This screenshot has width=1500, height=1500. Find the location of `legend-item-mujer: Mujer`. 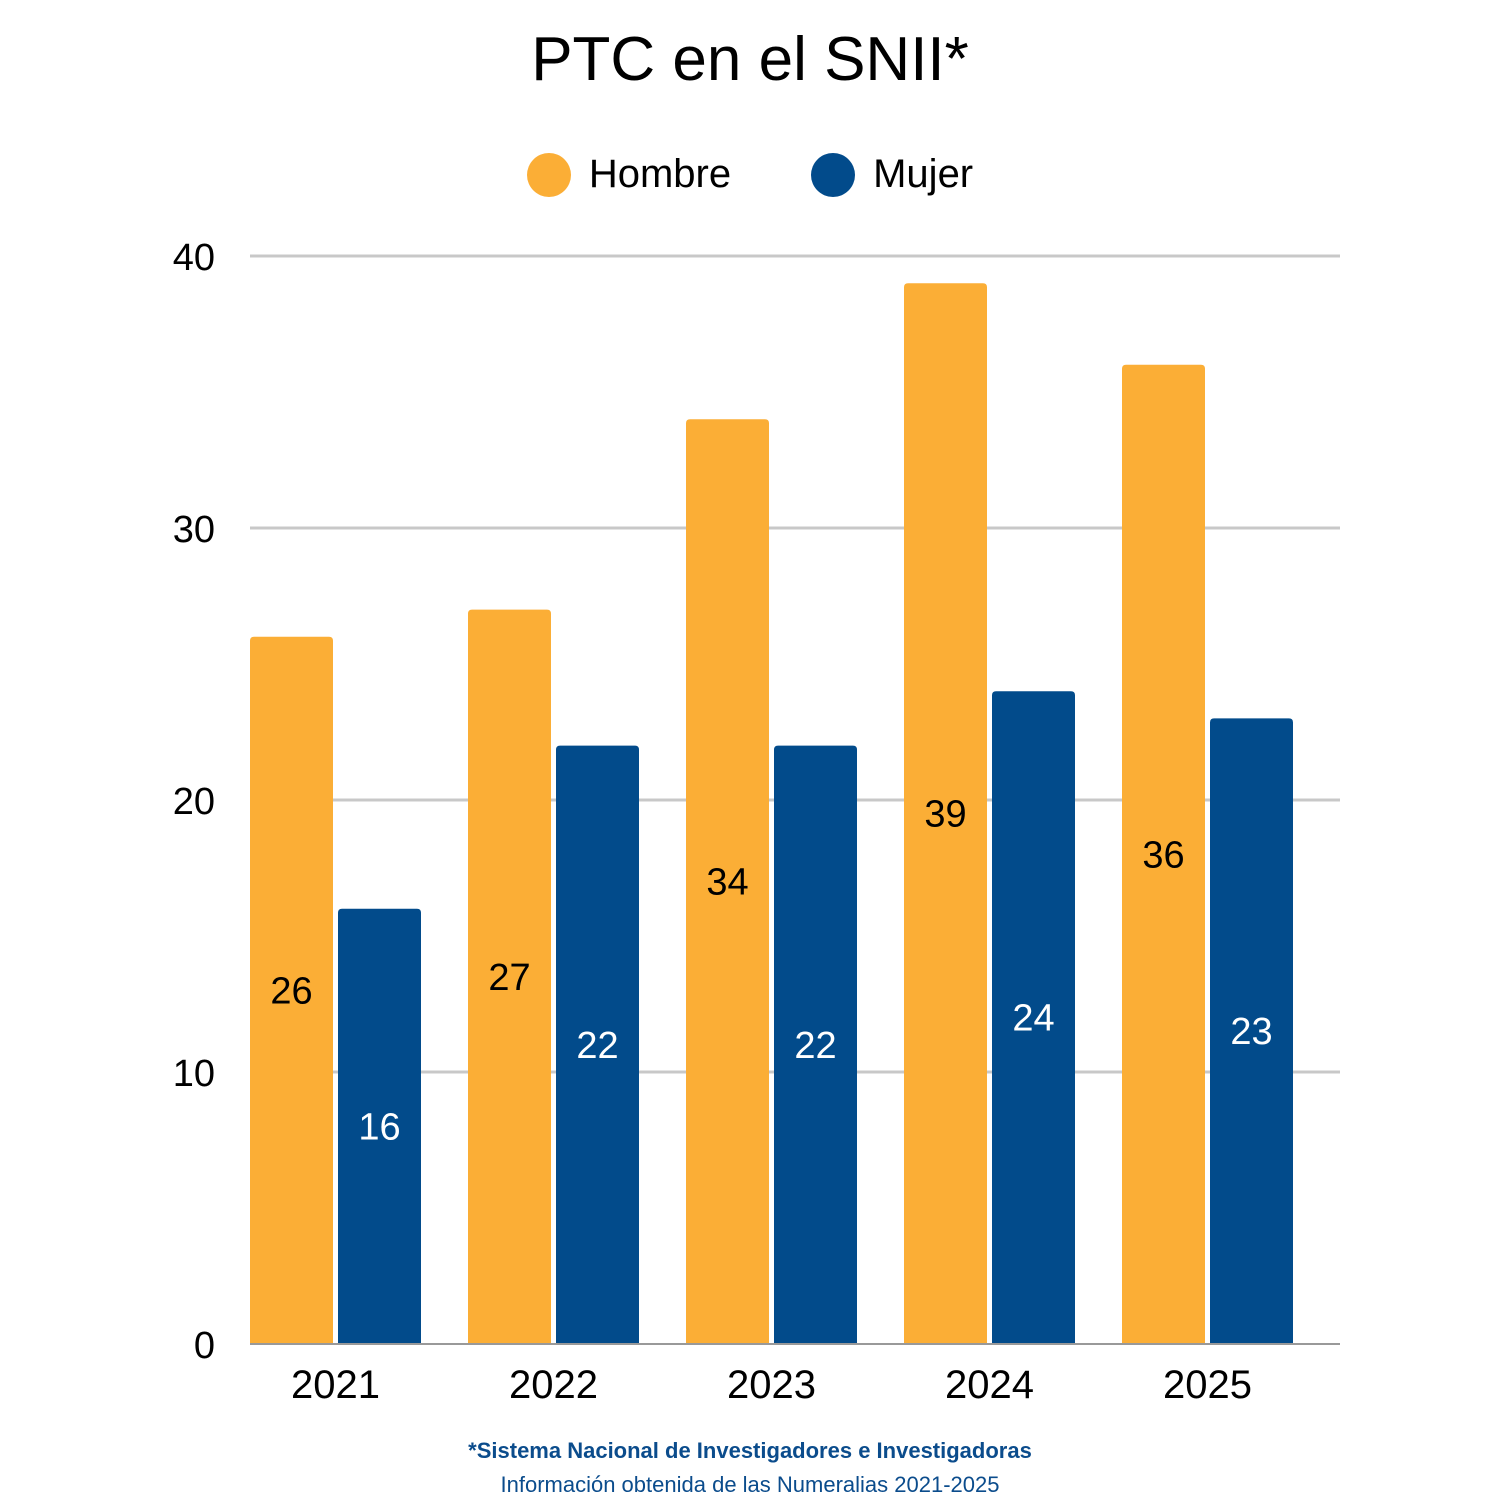

legend-item-mujer: Mujer is located at coordinates (892, 174).